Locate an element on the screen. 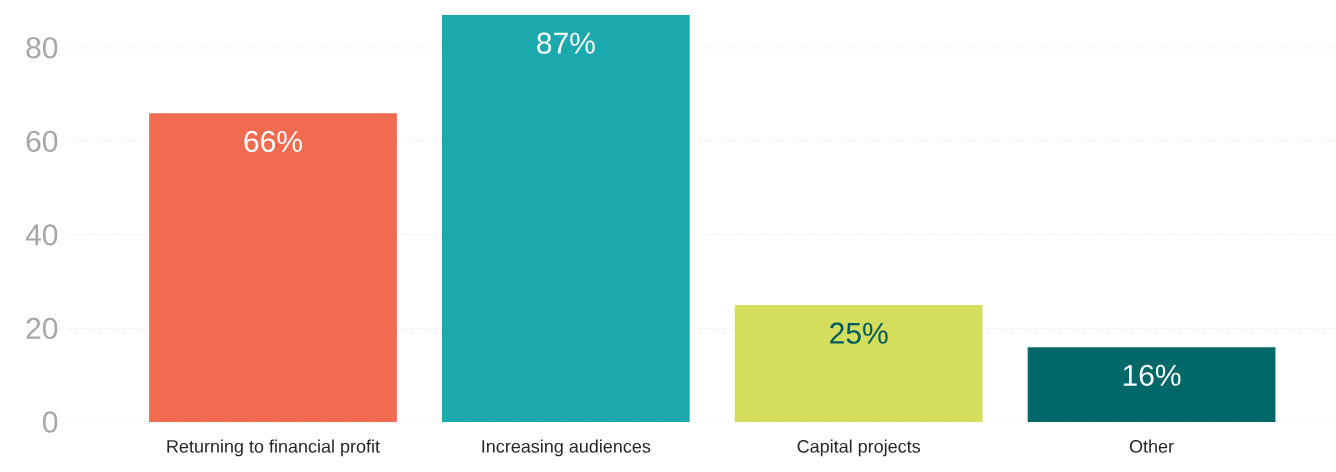 The height and width of the screenshot is (472, 1336). data-label: 16% is located at coordinates (1152, 375).